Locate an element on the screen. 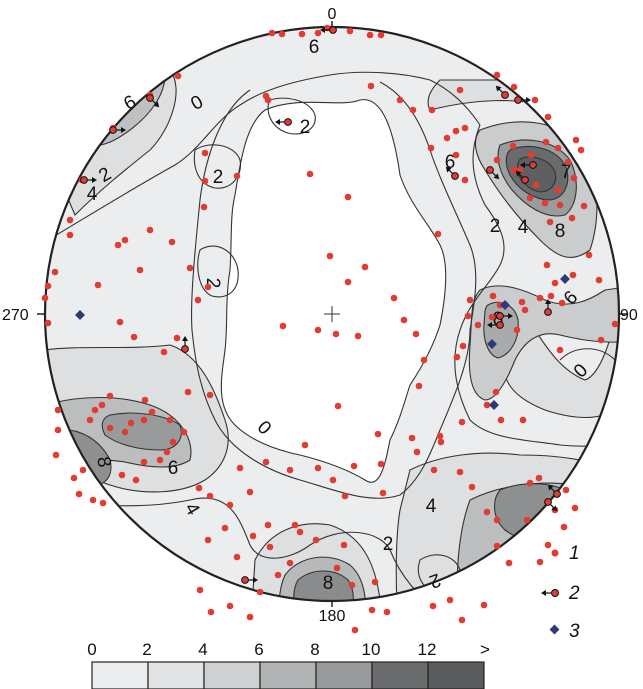 The image size is (643, 689). azimuth-label-east: 90 is located at coordinates (629, 315).